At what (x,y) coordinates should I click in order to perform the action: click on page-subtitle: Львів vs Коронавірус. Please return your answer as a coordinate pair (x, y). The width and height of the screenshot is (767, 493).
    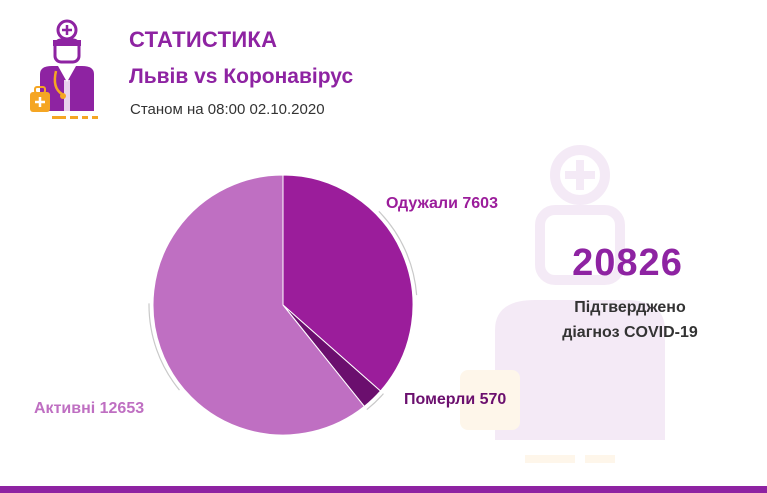
    Looking at the image, I should click on (241, 76).